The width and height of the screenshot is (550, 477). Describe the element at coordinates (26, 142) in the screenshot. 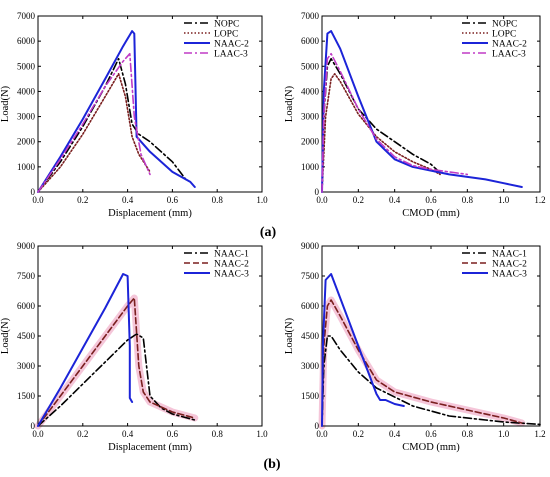

I see `chart-a-left-ytick-label-2: 2000` at that location.